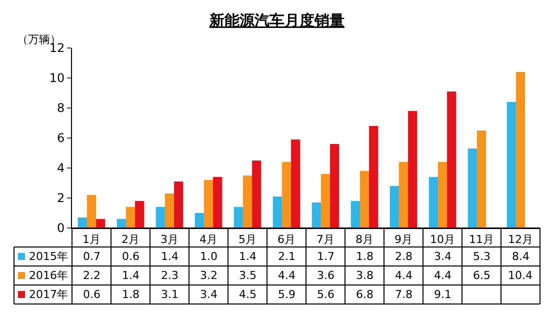 The height and width of the screenshot is (332, 554). Describe the element at coordinates (91, 256) in the screenshot. I see `data-label: 0.7` at that location.